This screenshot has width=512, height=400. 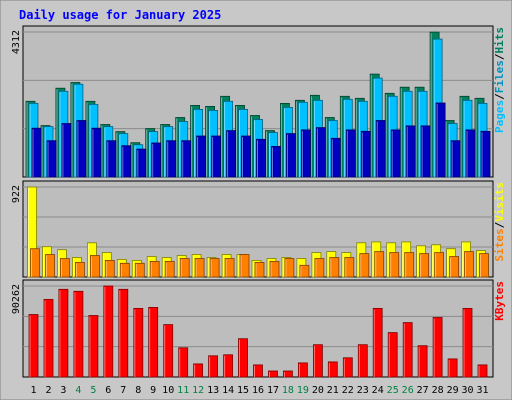 I want to click on x-tick-label: 10, so click(x=168, y=390).